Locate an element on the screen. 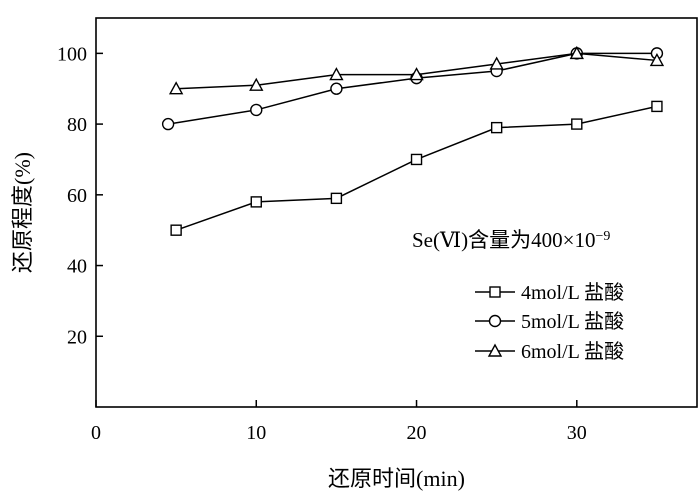 The height and width of the screenshot is (496, 700). legend-item: 5mol/L 盐酸 is located at coordinates (549, 321).